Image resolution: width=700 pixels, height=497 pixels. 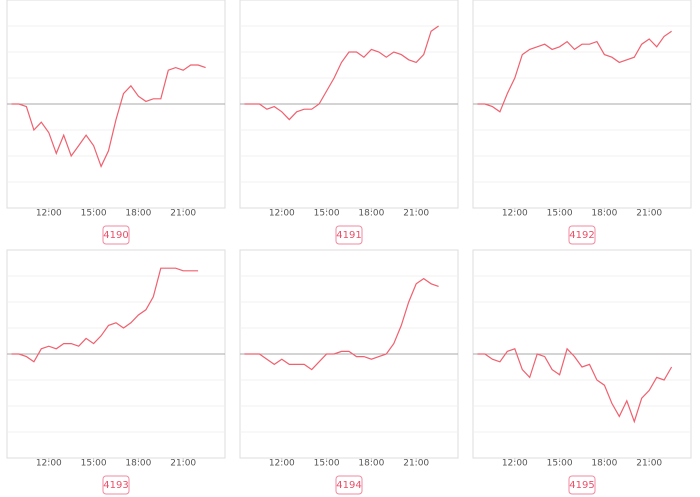 I want to click on title-text: 4192, so click(x=581, y=235).